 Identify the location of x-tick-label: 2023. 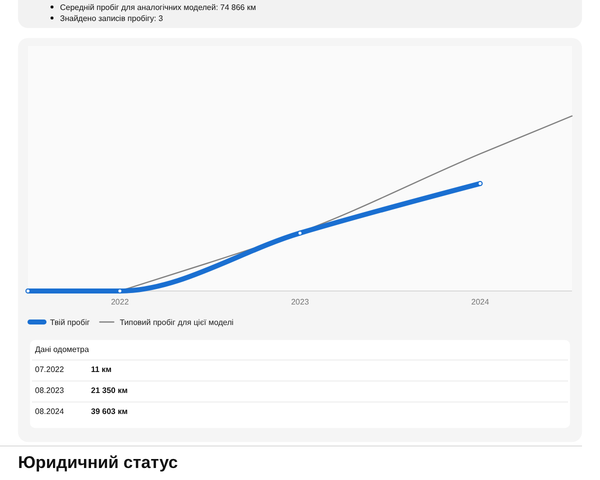
(300, 301).